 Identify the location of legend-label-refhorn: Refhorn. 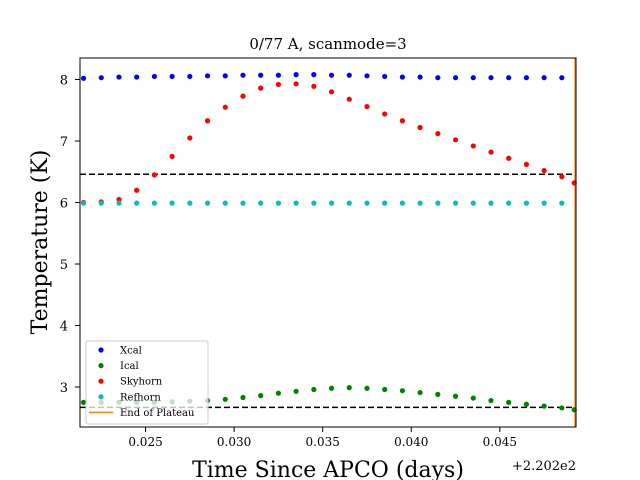
(140, 397).